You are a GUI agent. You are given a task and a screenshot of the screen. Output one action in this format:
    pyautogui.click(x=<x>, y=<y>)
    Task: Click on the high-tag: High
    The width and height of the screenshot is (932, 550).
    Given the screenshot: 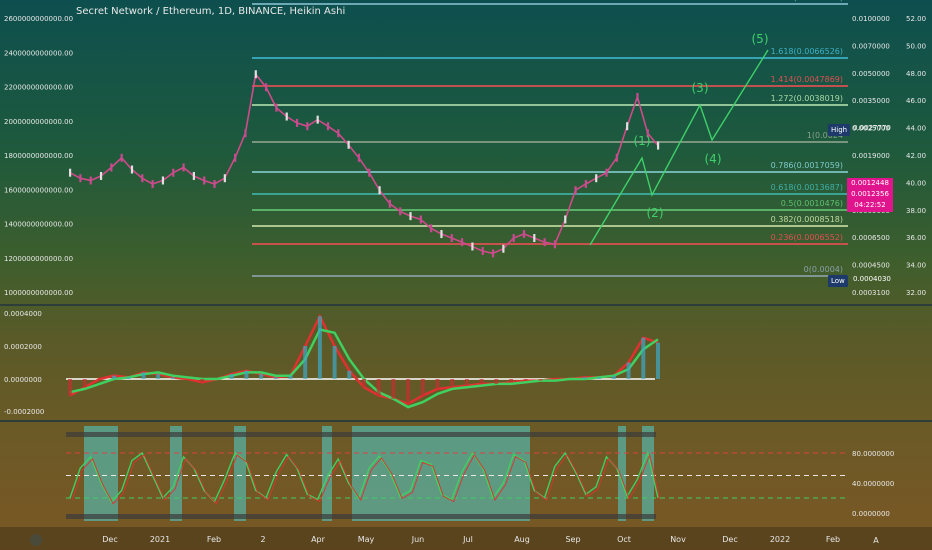 What is the action you would take?
    pyautogui.click(x=839, y=130)
    